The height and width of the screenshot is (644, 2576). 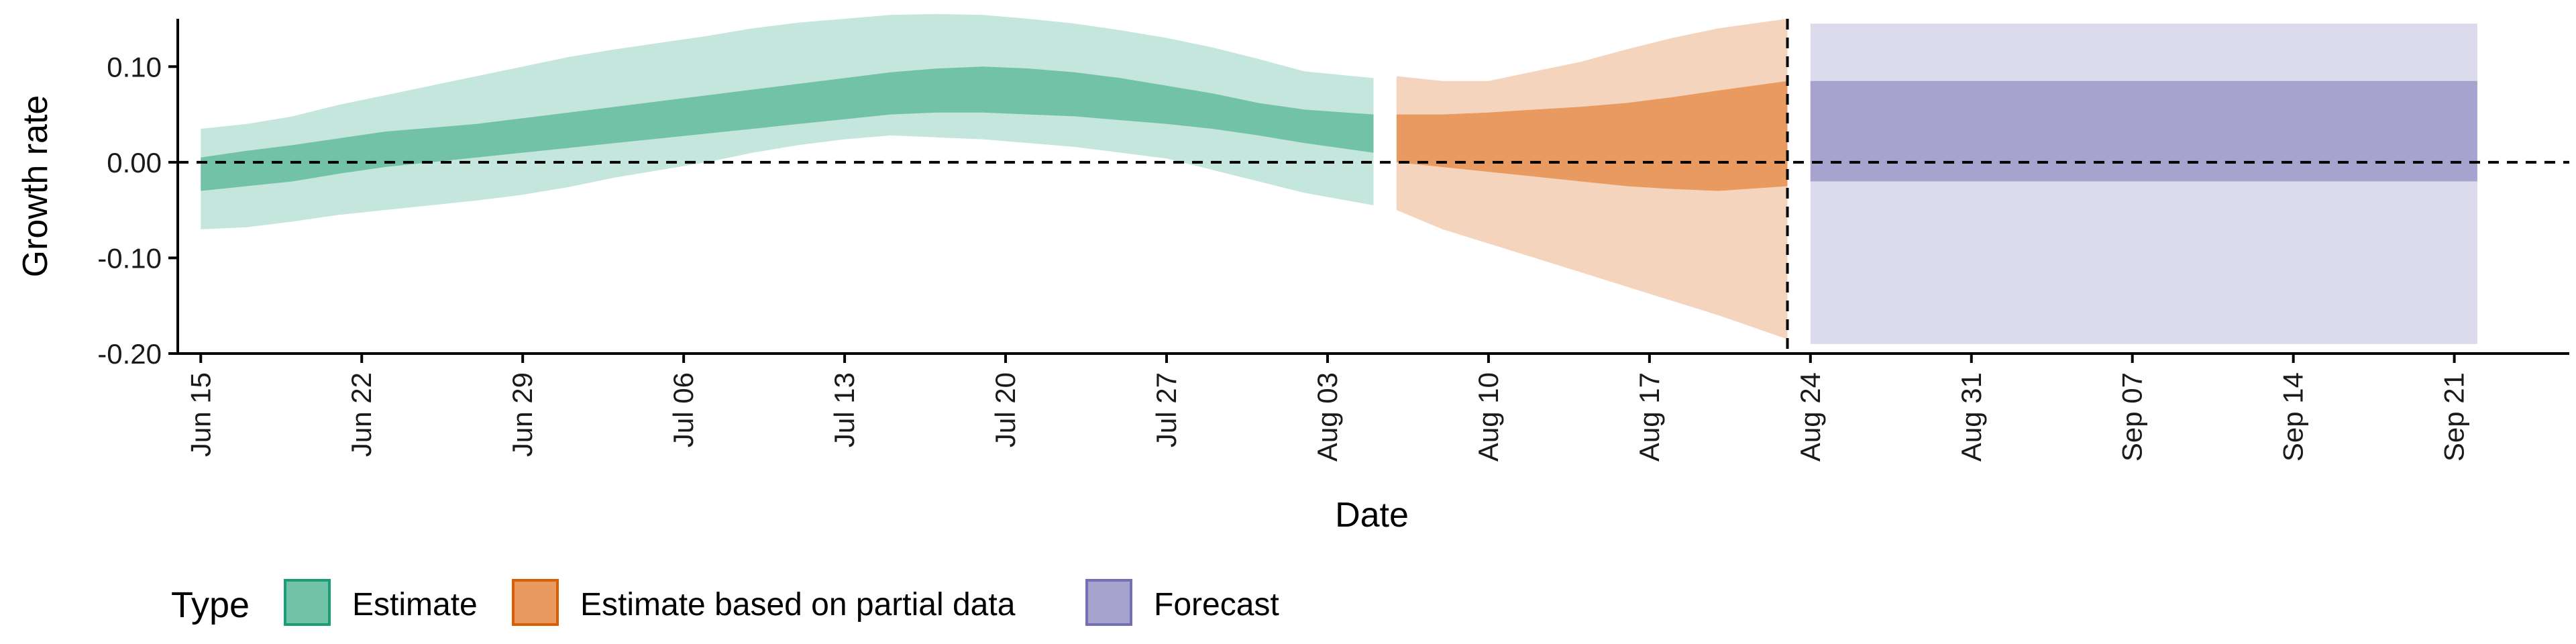 I want to click on y-tick-label: -0.20, so click(x=129, y=354).